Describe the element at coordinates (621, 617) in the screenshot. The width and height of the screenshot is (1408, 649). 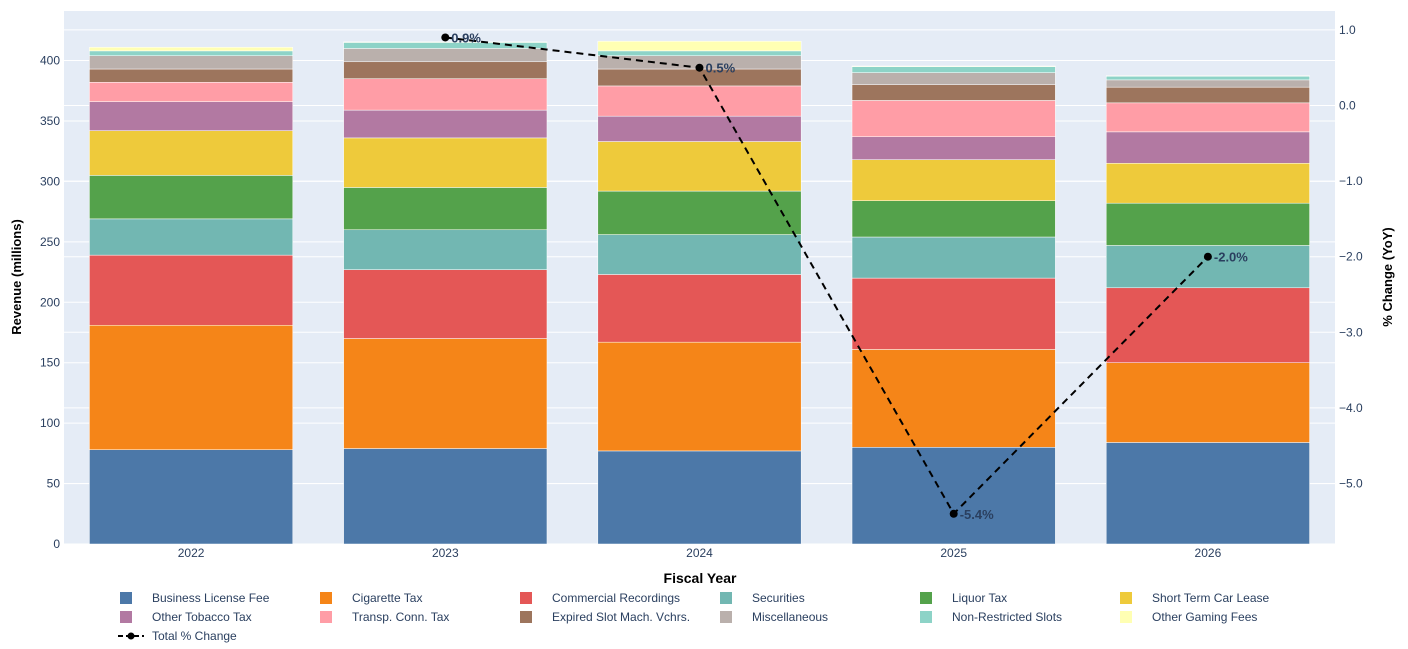
I see `legend-label: Expired Slot Mach. Vchrs.` at that location.